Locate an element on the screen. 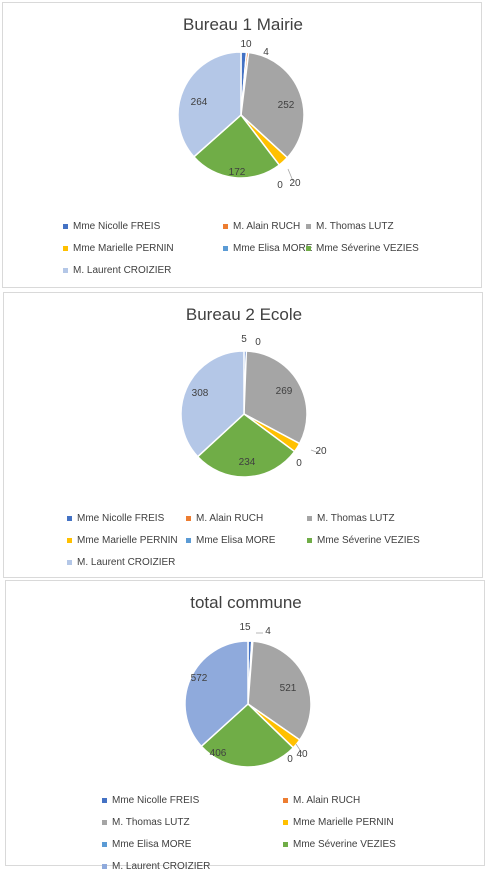  data-label-1: 15 is located at coordinates (245, 627).